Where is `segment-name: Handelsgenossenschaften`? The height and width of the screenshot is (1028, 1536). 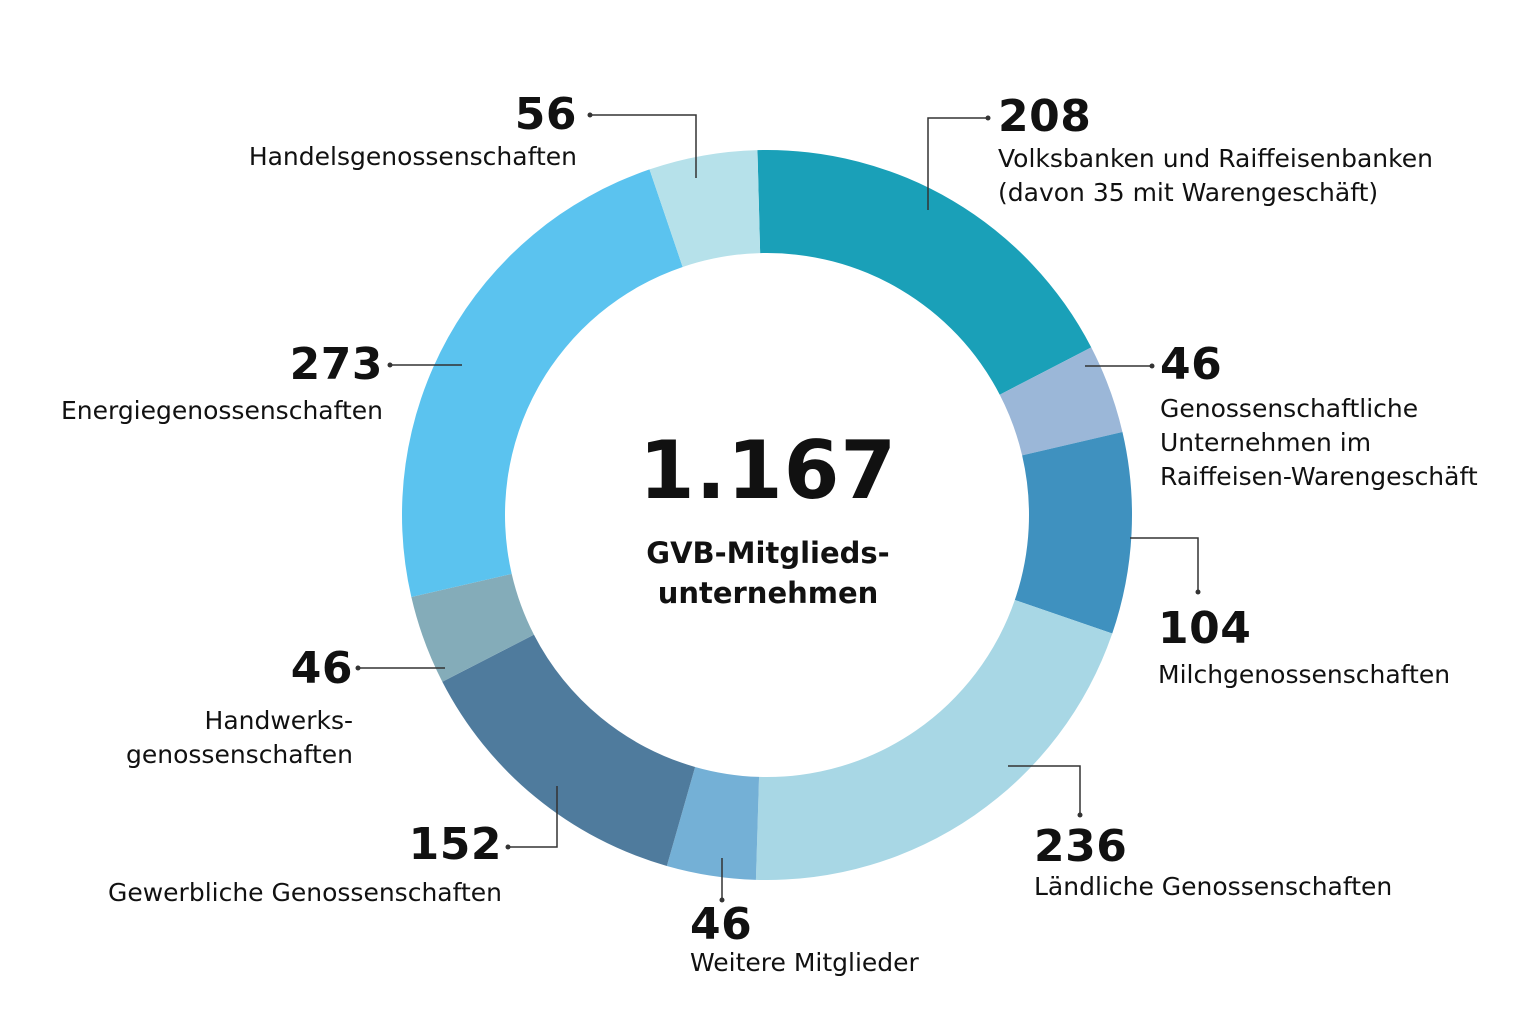 segment-name: Handelsgenossenschaften is located at coordinates (412, 156).